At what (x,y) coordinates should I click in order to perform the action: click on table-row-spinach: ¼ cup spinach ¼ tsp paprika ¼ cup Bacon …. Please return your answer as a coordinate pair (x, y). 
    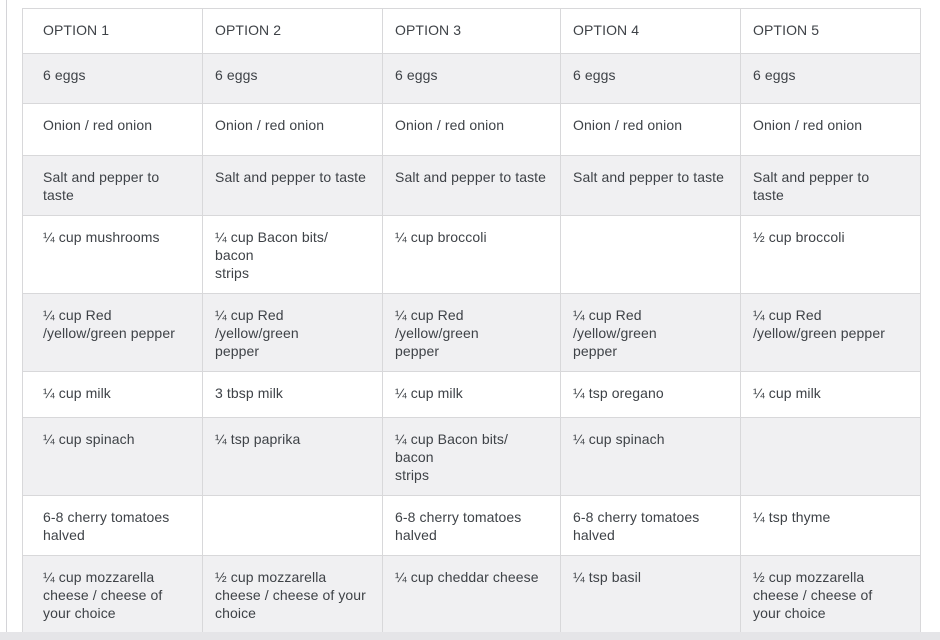
    Looking at the image, I should click on (471, 456).